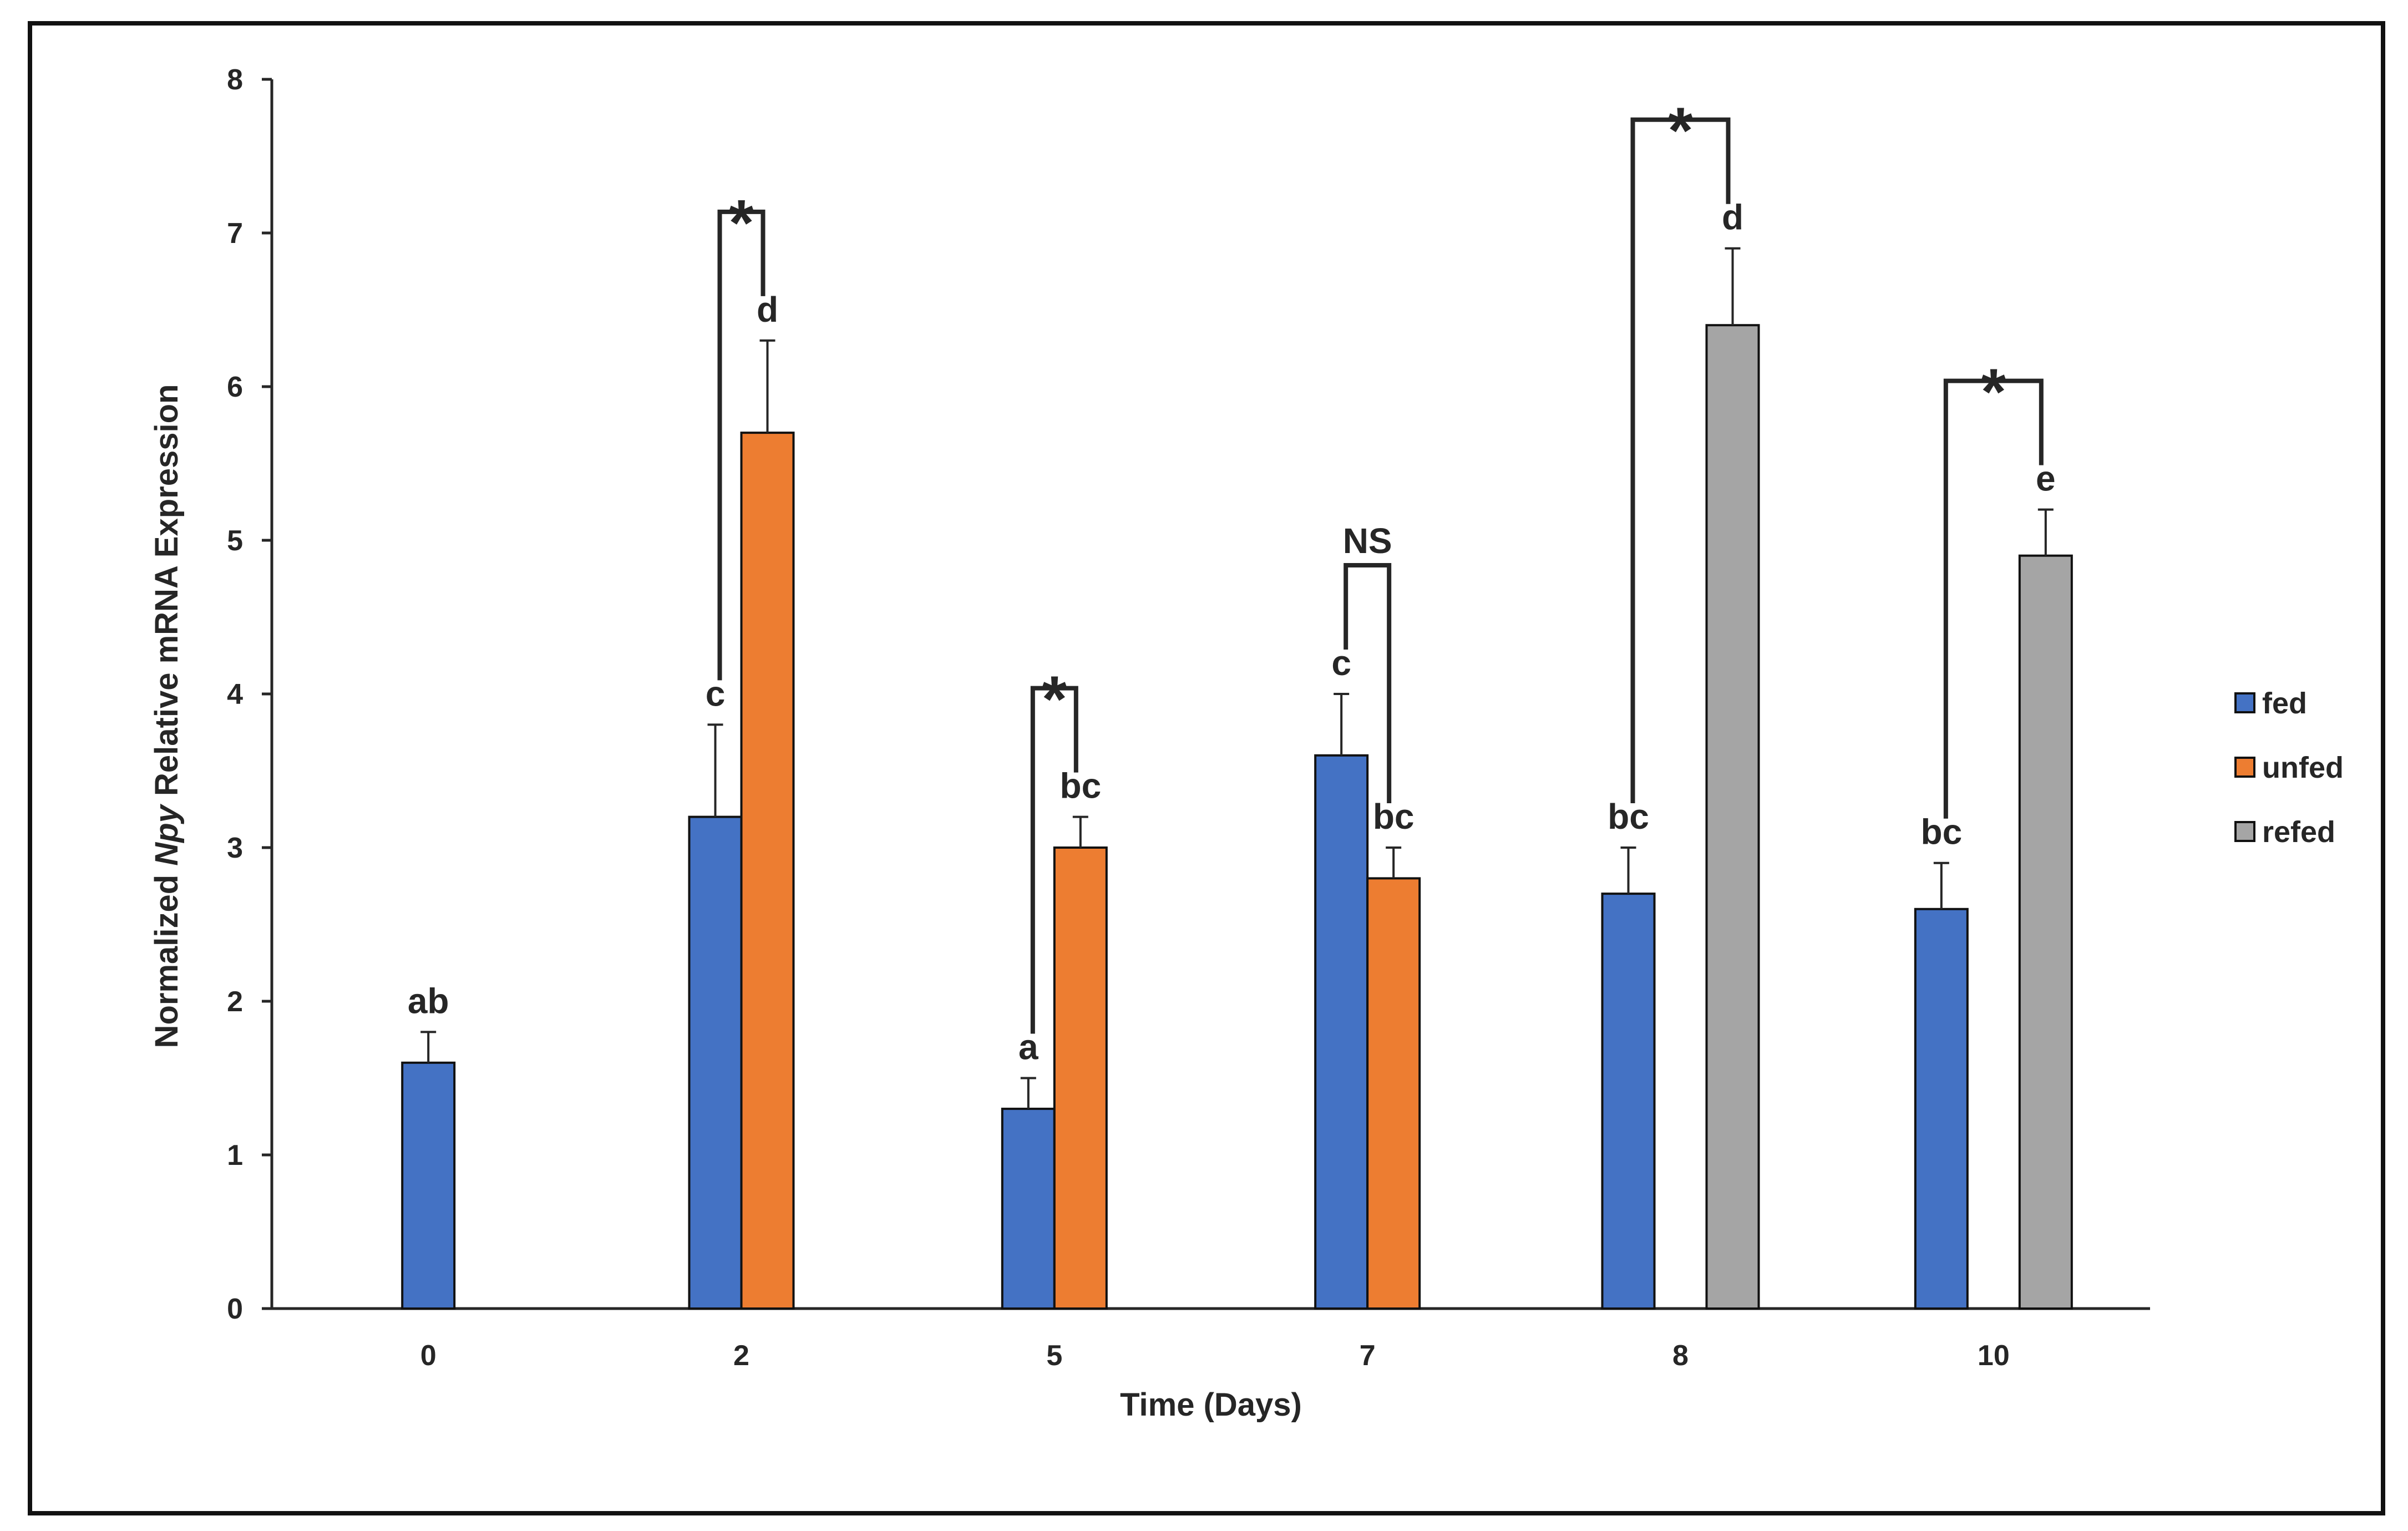  What do you see at coordinates (429, 1356) in the screenshot?
I see `x-tick-label: 0` at bounding box center [429, 1356].